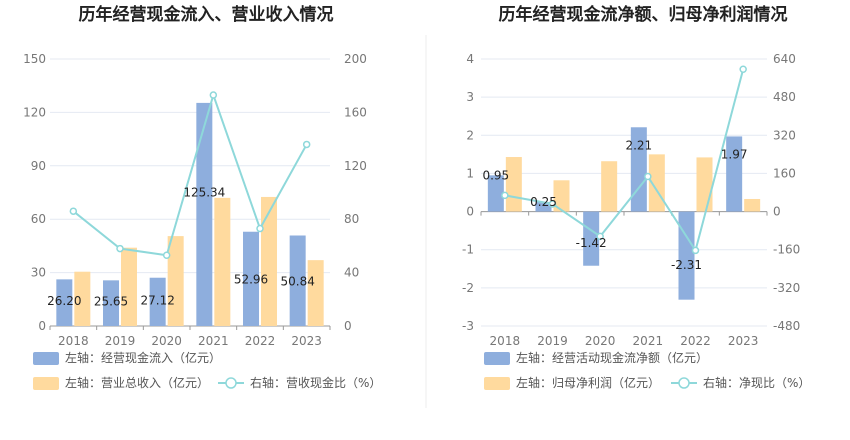 This screenshot has width=850, height=440. What do you see at coordinates (495, 175) in the screenshot?
I see `chart2-data-label: 0.95` at bounding box center [495, 175].